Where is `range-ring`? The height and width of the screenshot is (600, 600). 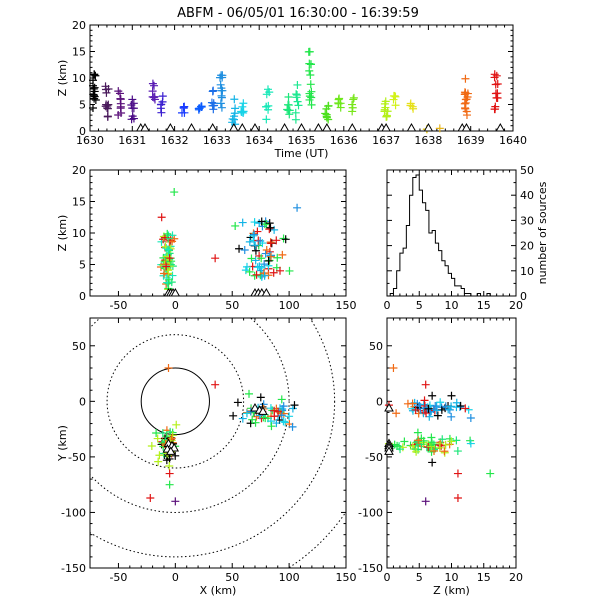 range-ring is located at coordinates (316, 539).